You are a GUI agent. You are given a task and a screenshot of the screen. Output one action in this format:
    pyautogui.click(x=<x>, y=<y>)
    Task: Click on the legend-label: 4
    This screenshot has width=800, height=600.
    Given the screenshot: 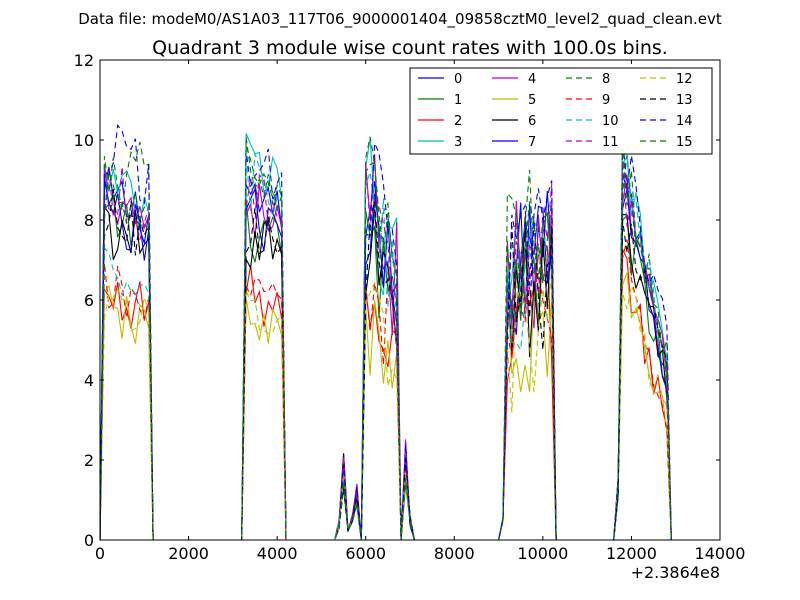 What is the action you would take?
    pyautogui.click(x=532, y=79)
    